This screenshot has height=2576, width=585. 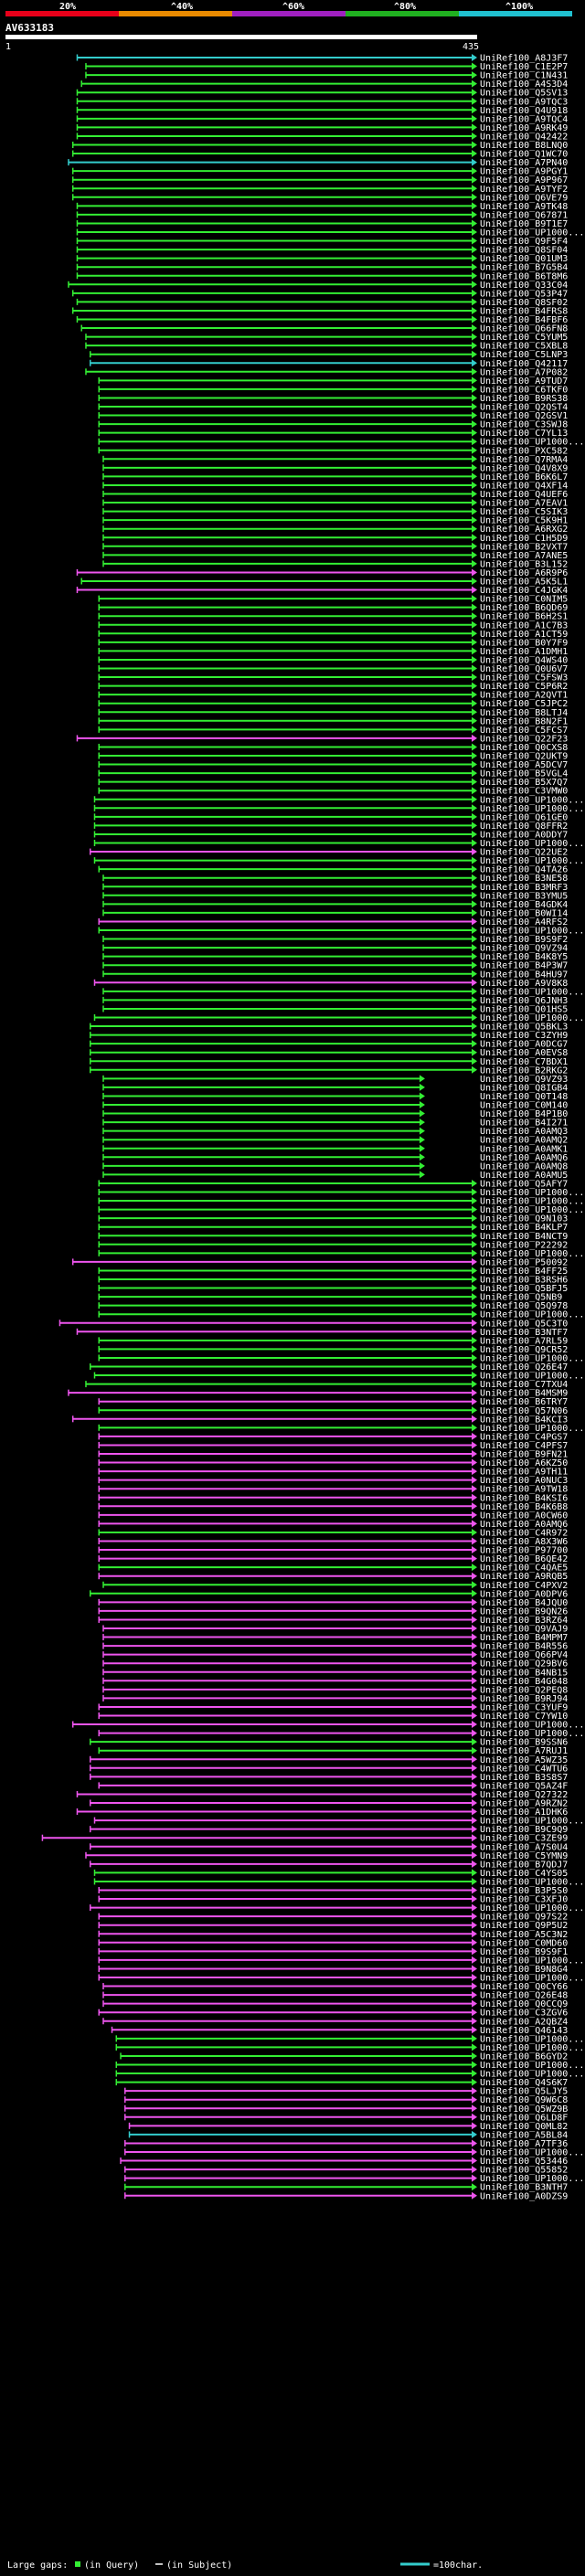 What do you see at coordinates (524, 2127) in the screenshot?
I see `hit-label: UniRef100_Q0ML82` at bounding box center [524, 2127].